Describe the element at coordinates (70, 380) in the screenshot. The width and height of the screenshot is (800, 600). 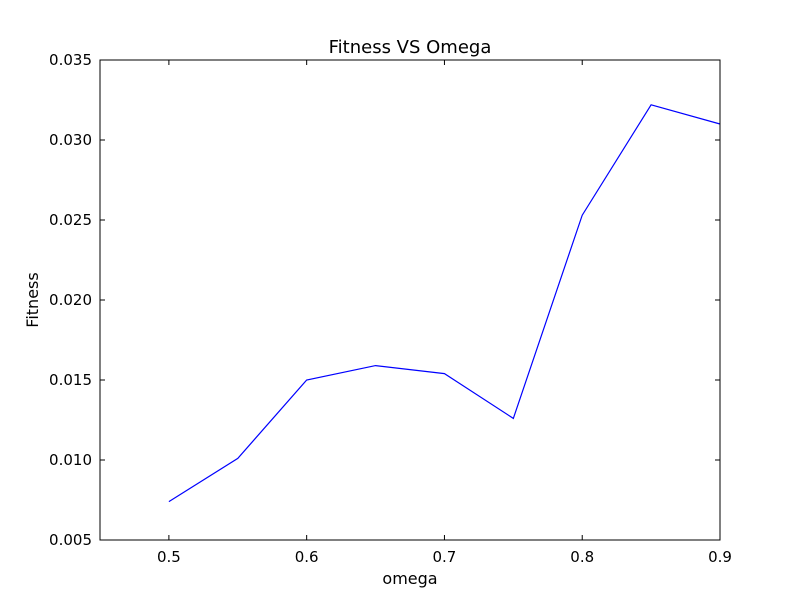
I see `y-tick-label: 0.015` at that location.